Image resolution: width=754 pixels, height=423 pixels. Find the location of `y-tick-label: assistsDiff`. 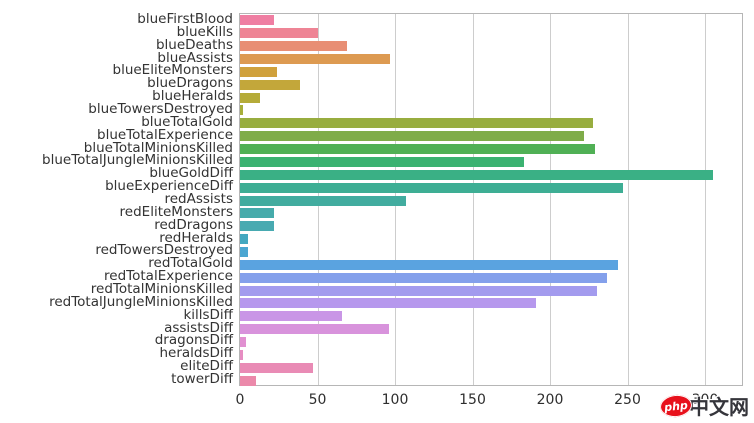

y-tick-label: assistsDiff is located at coordinates (198, 327).